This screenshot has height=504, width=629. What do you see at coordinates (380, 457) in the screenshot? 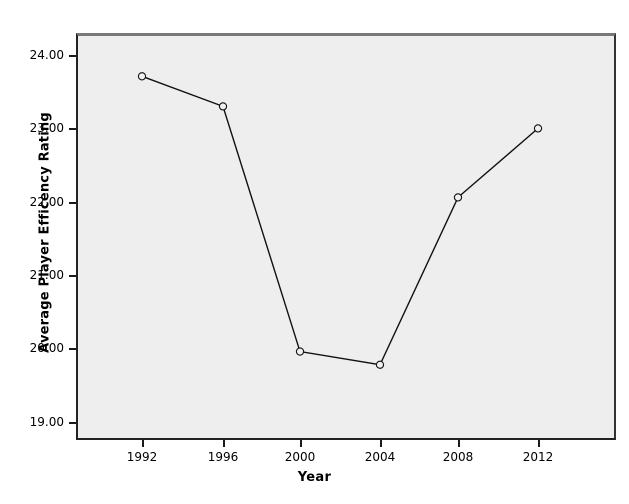
I see `x-tick-label: 2004` at bounding box center [380, 457].